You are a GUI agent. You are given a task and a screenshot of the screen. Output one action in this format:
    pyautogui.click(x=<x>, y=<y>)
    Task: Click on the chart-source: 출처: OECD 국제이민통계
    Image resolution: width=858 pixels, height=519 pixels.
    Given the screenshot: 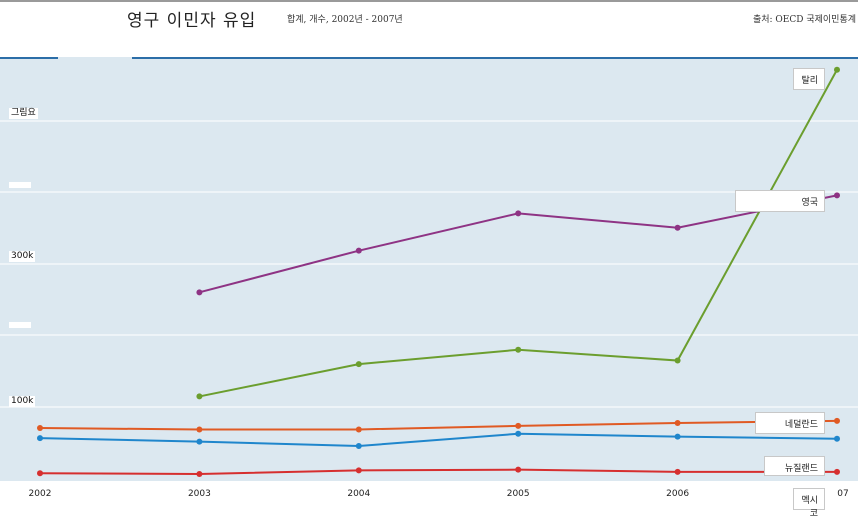 What is the action you would take?
    pyautogui.click(x=804, y=20)
    